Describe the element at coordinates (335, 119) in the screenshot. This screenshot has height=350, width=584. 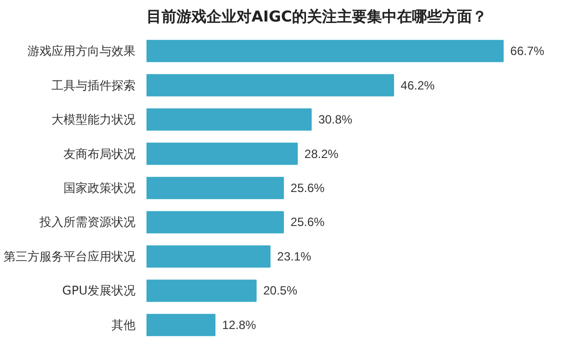
I see `data-label: 30.8%` at that location.